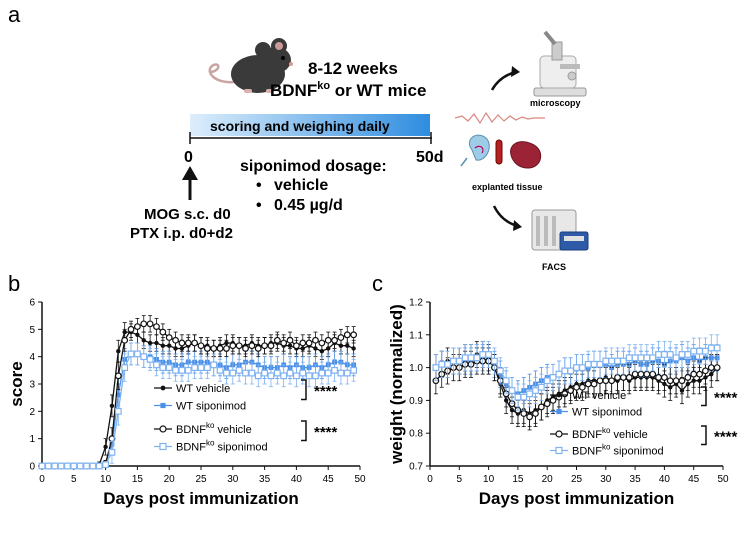  I want to click on induction-ptx: PTX i.p. d0+d2, so click(181, 233).